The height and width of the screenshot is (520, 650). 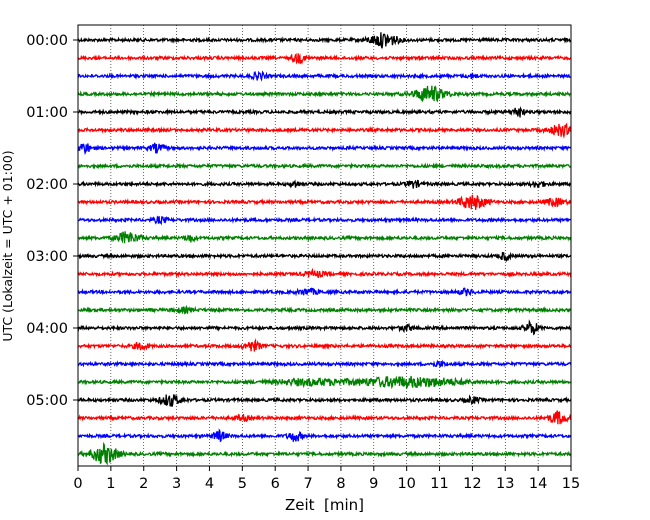 What do you see at coordinates (110, 484) in the screenshot?
I see `x-tick-label: 1` at bounding box center [110, 484].